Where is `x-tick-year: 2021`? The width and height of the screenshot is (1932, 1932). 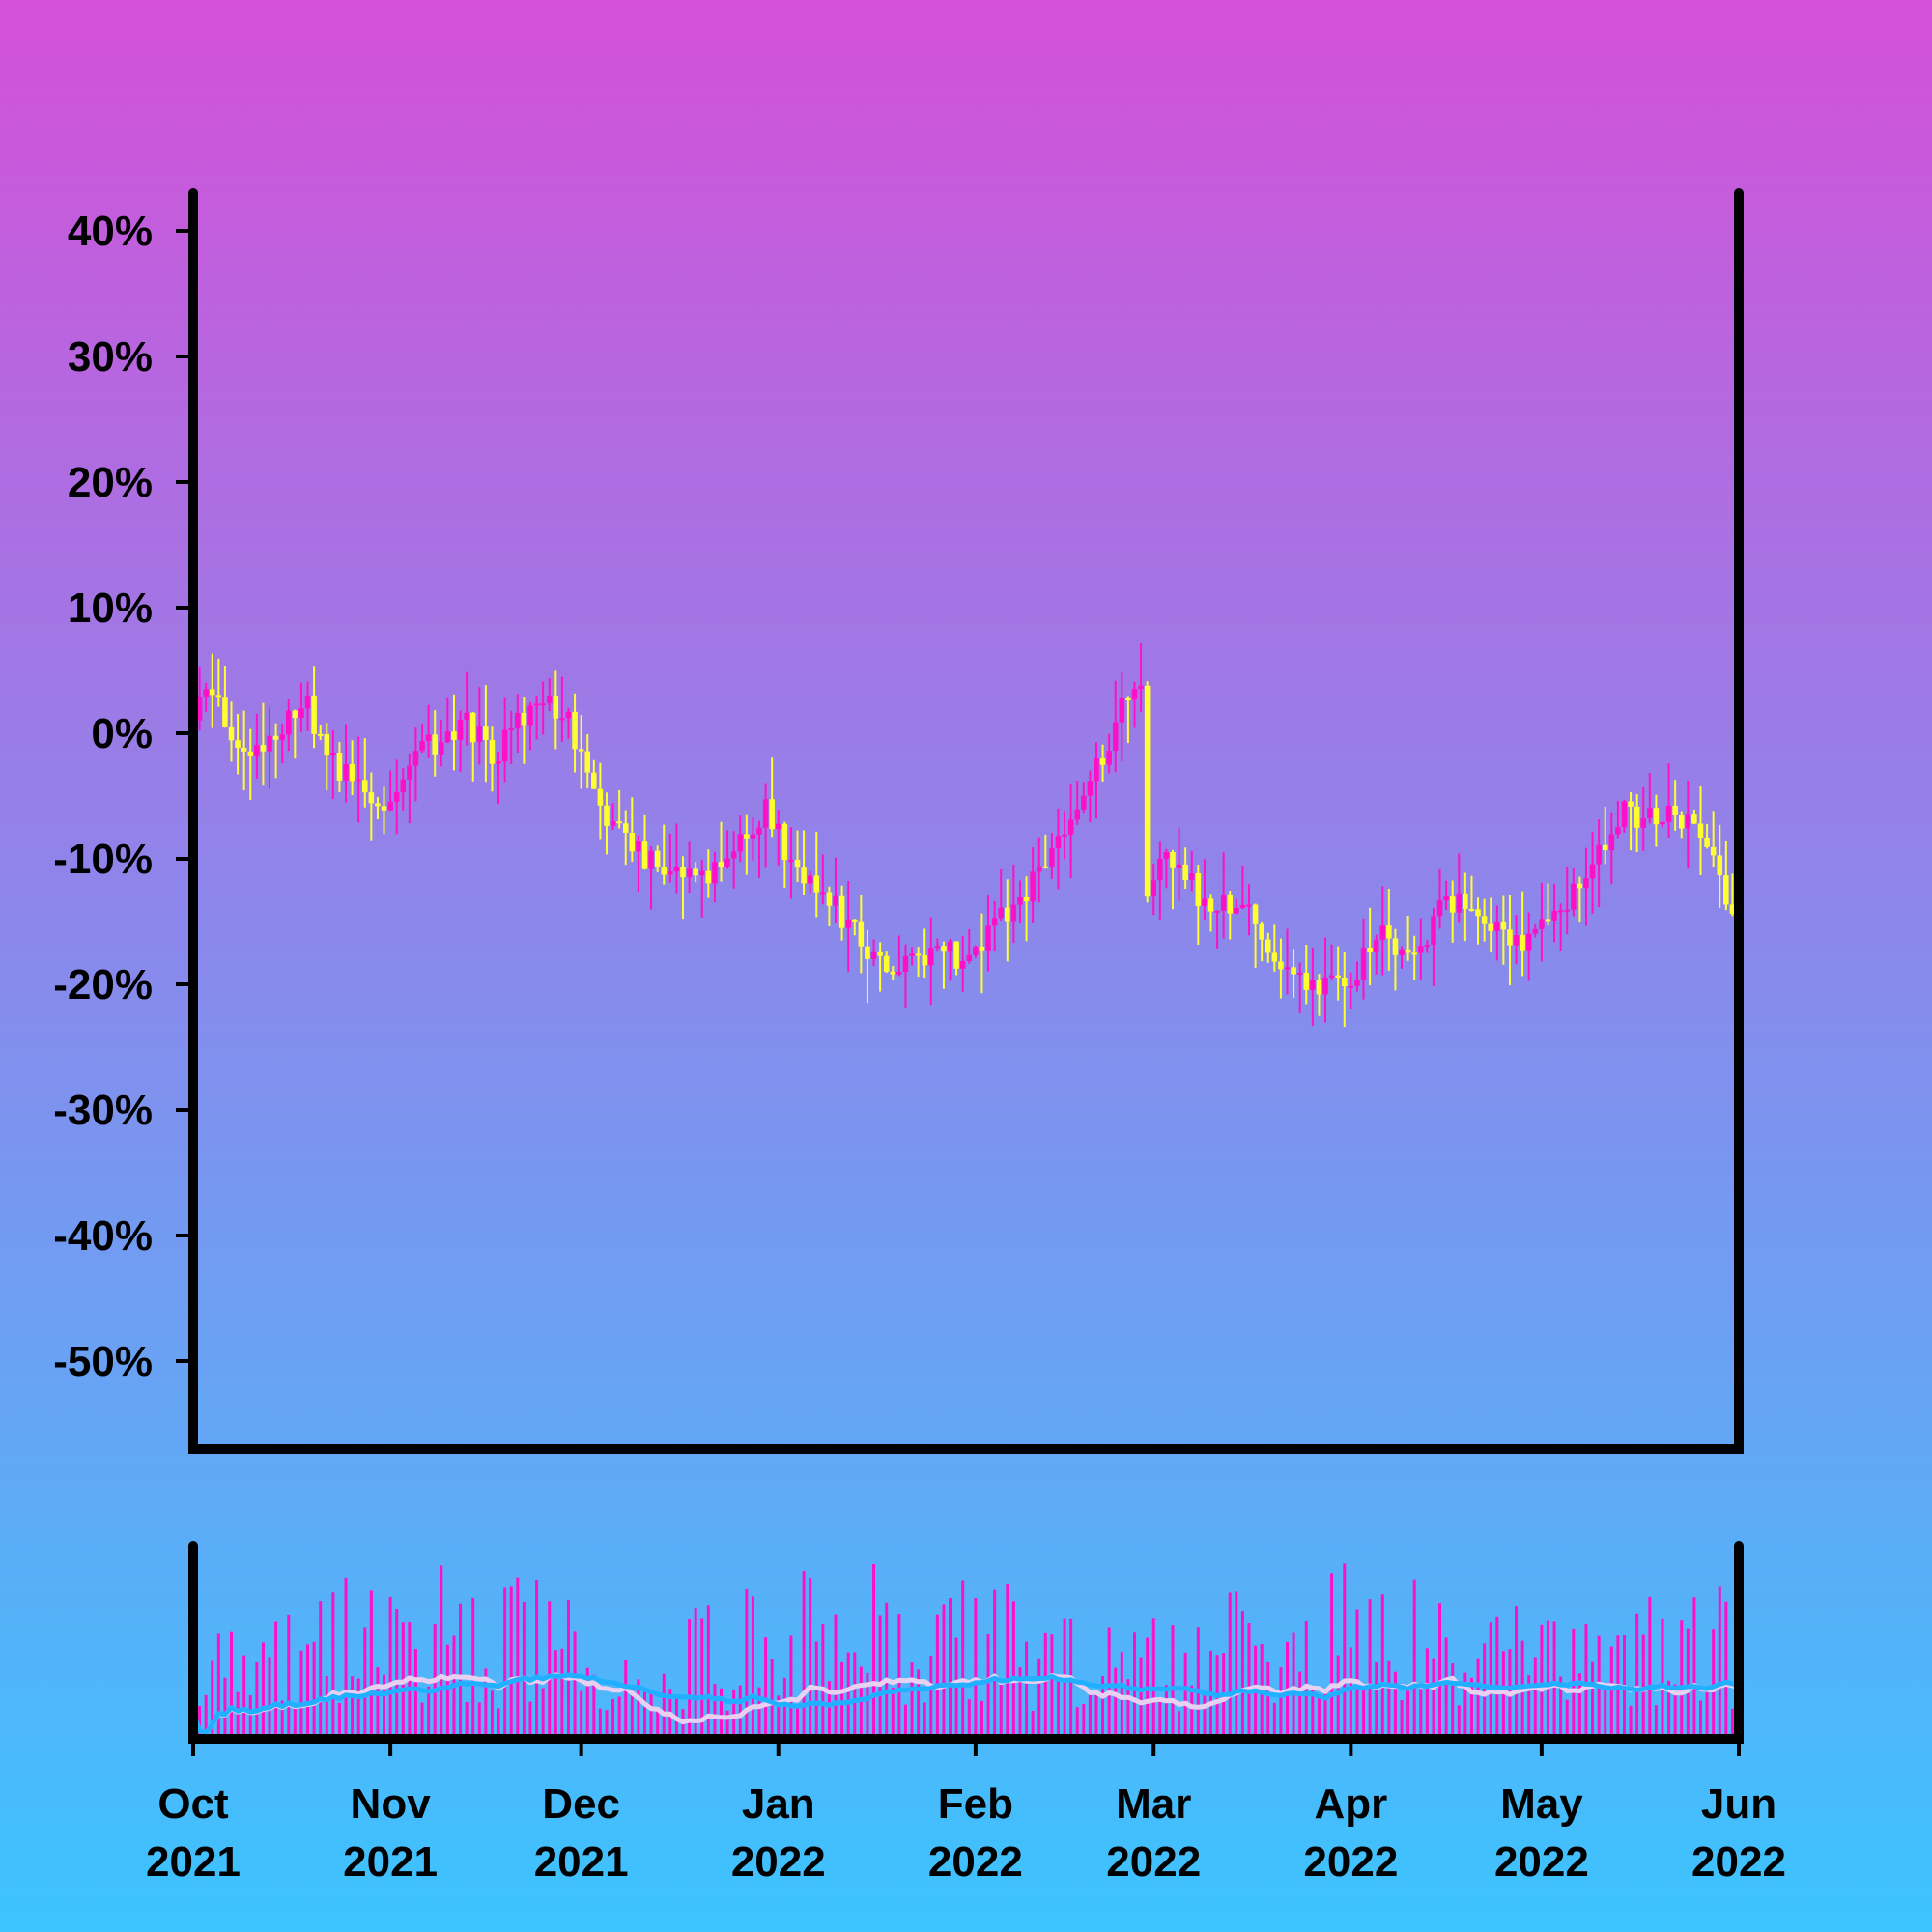
x-tick-year: 2021 is located at coordinates (193, 1862).